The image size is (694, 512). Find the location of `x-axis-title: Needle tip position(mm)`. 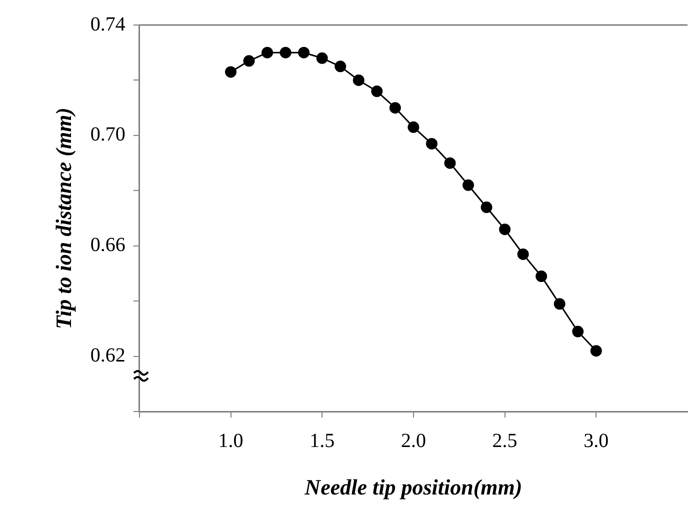

x-axis-title: Needle tip position(mm) is located at coordinates (413, 487).